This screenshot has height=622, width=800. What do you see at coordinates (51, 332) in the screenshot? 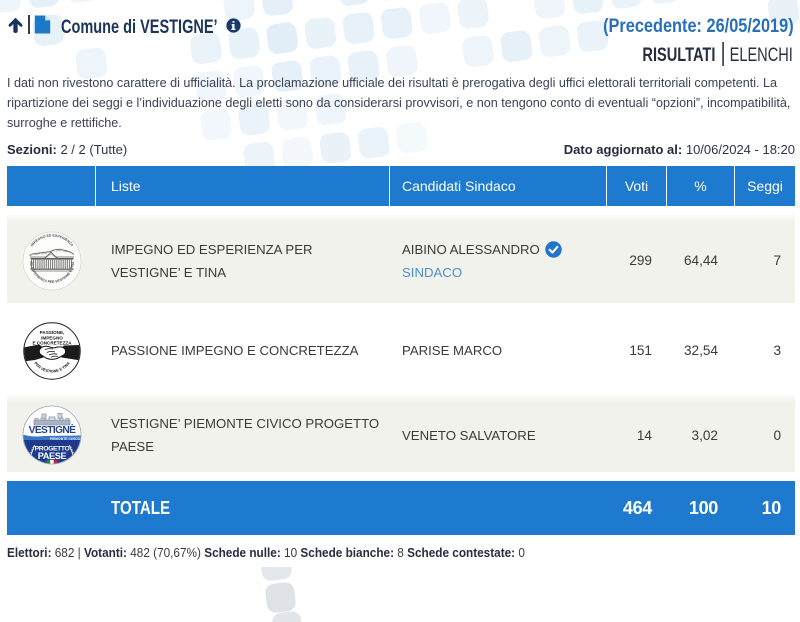
I see `svg-text: PASSIONE,` at bounding box center [51, 332].